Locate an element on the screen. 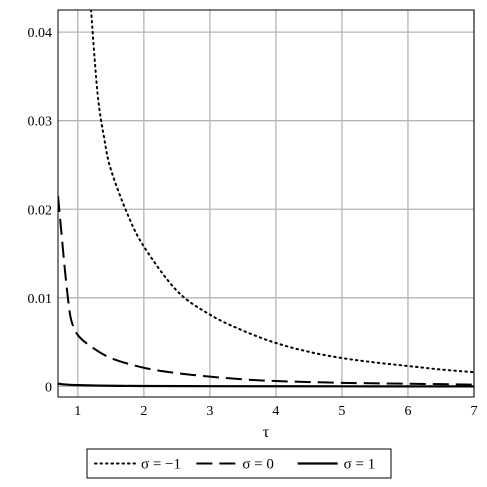 The height and width of the screenshot is (487, 487). legend-label: σ = −1 is located at coordinates (161, 465).